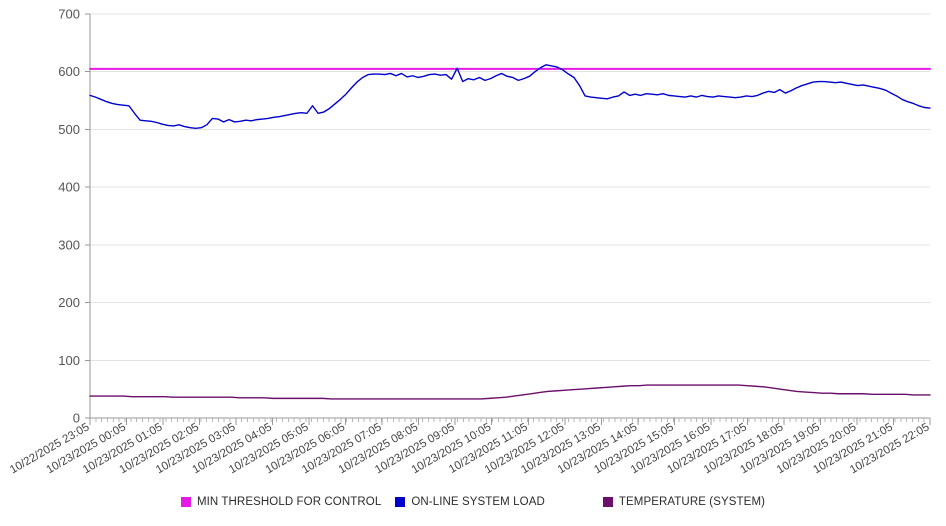  I want to click on y-axis-tick-label: 200, so click(69, 302).